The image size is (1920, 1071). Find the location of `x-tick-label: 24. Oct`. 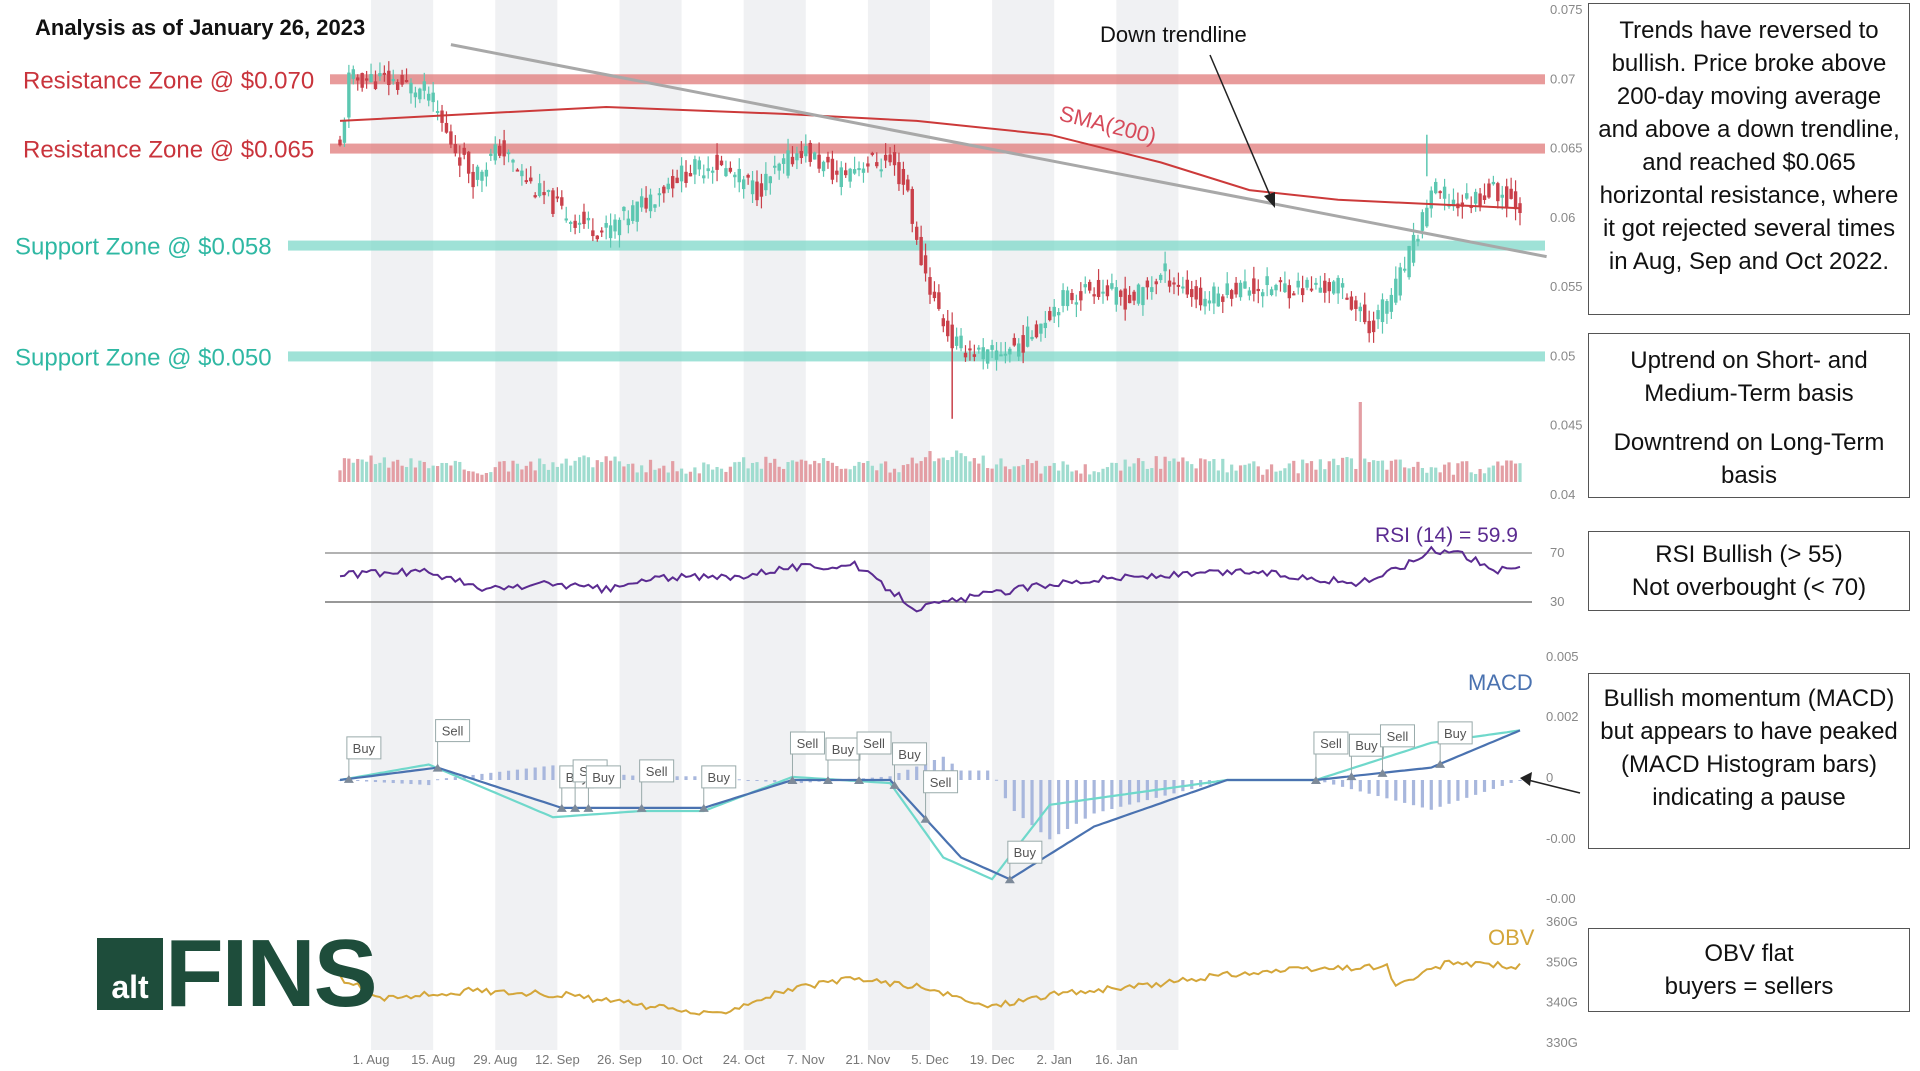

x-tick-label: 24. Oct is located at coordinates (744, 1059).